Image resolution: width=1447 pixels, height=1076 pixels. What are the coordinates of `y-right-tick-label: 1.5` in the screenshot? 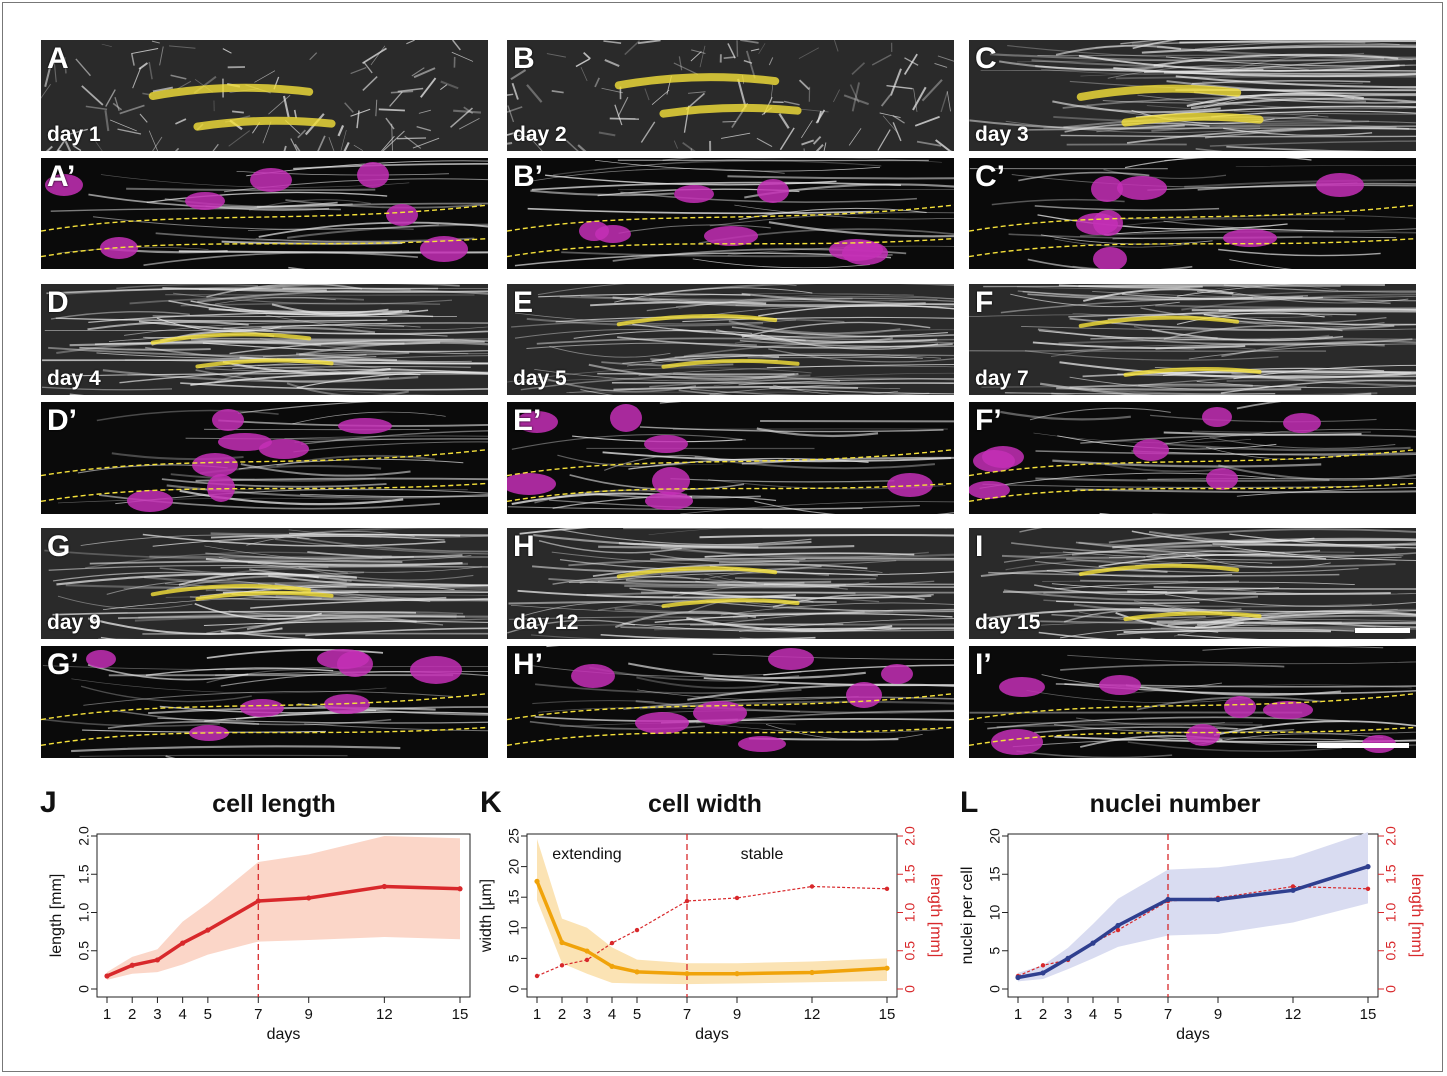 It's located at (1391, 874).